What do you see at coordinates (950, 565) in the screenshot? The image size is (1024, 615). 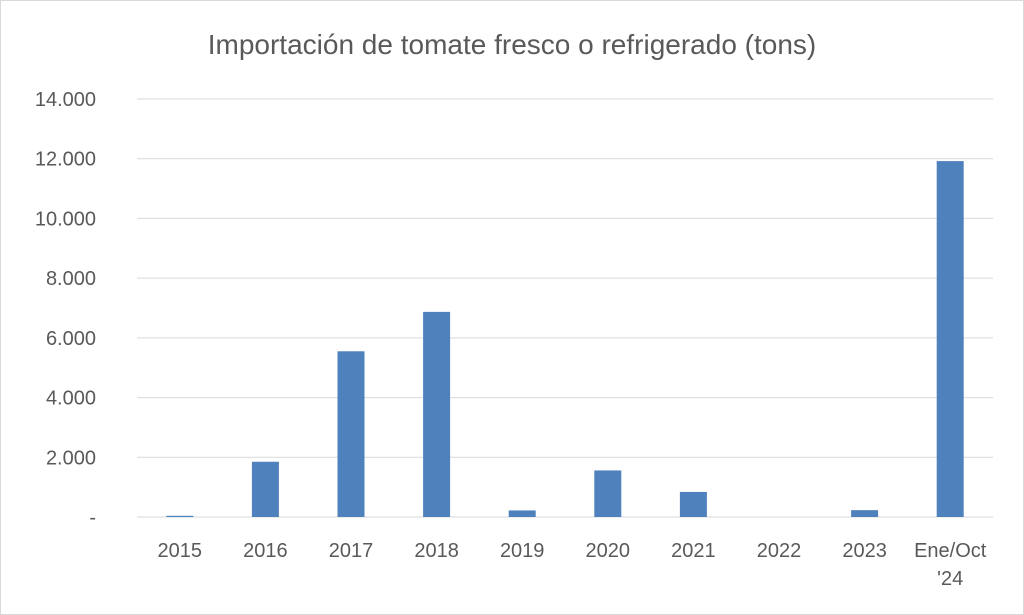 I see `x-tick-label: Ene/Oct '24` at bounding box center [950, 565].